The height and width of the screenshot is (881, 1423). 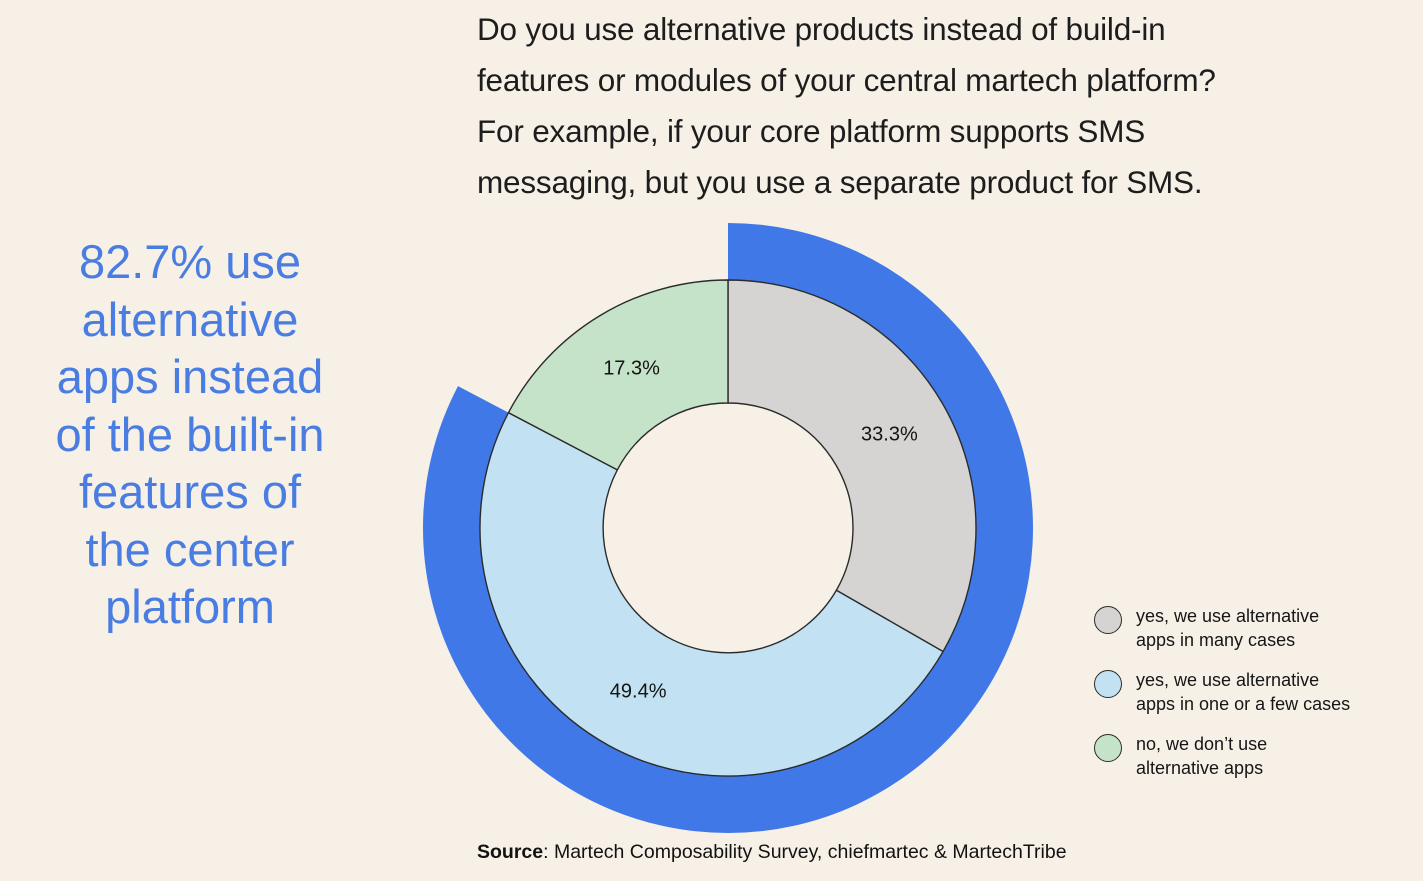 I want to click on legend-label-no-alternative: no, we don’t use alternative apps, so click(x=1202, y=756).